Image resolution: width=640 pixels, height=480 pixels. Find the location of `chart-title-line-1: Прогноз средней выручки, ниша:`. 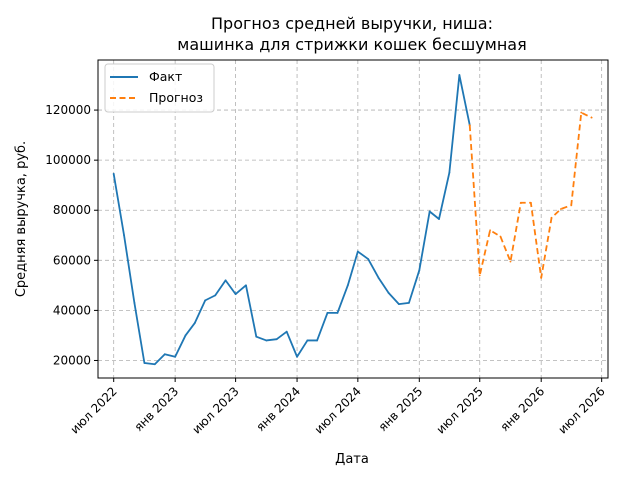

chart-title-line-1: Прогноз средней выручки, ниша: is located at coordinates (352, 23).